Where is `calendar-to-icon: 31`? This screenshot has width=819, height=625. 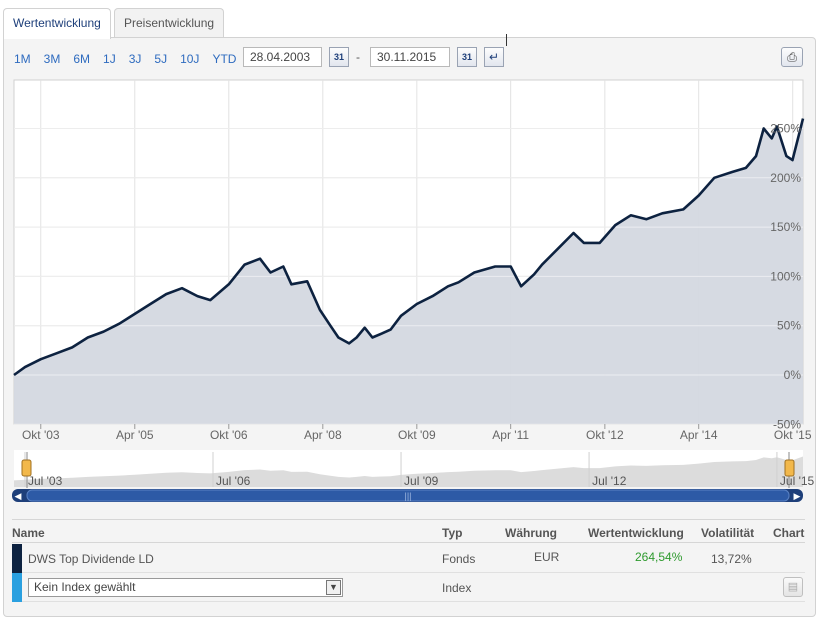
calendar-to-icon: 31 is located at coordinates (467, 57).